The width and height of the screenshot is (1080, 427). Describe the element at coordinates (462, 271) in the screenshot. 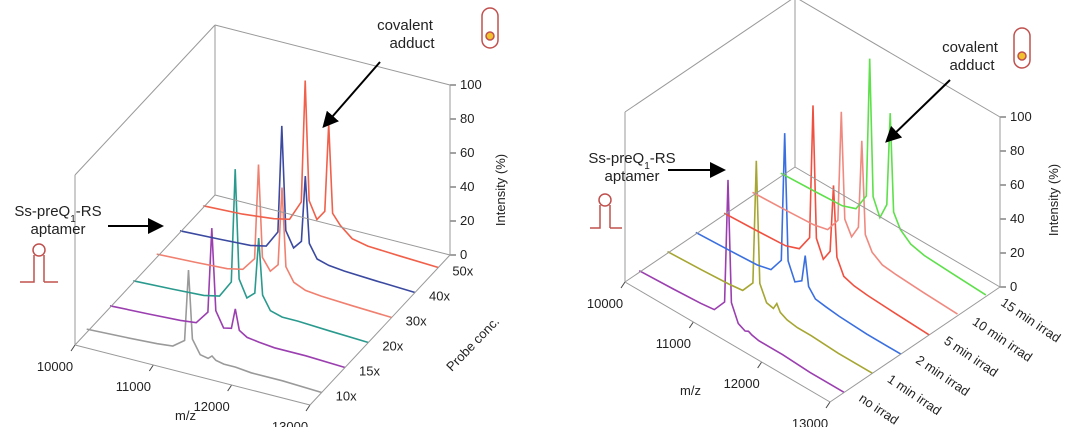

I see `series-label: 50x` at that location.